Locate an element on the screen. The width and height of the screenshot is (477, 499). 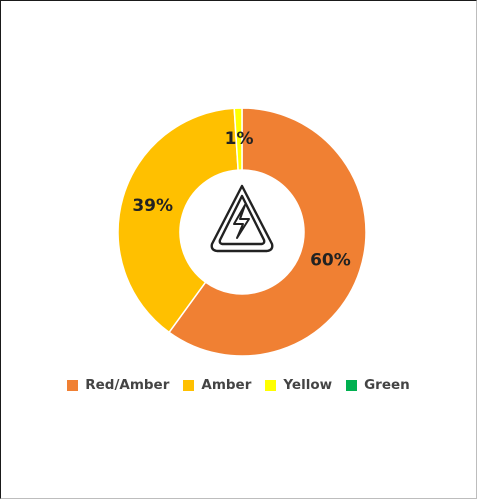
data-label-red-amber: 60% is located at coordinates (330, 261).